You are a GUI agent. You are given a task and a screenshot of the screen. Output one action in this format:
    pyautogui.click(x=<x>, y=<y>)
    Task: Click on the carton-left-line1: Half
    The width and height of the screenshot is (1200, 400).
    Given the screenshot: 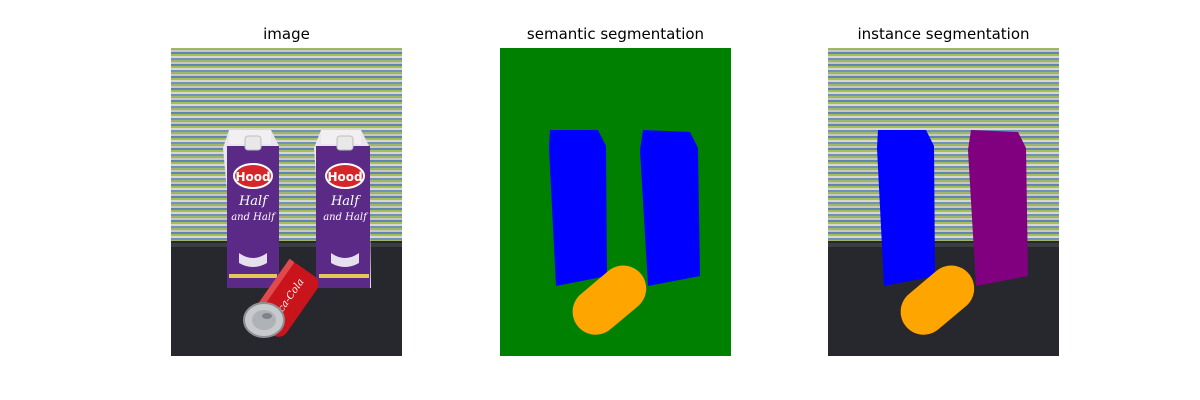 What is the action you would take?
    pyautogui.click(x=253, y=201)
    